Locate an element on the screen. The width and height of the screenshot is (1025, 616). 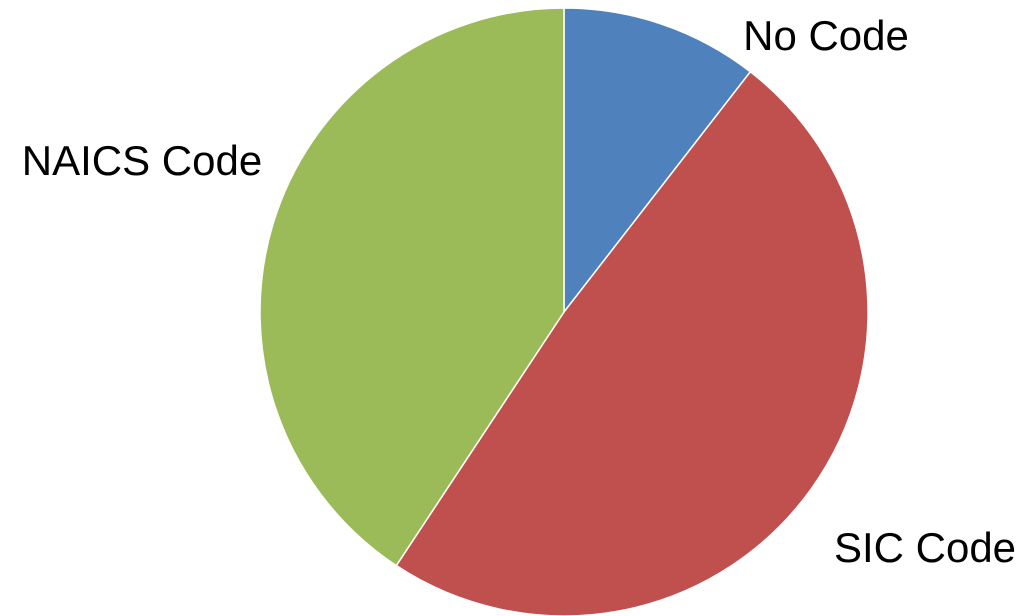
slice-label-sic-code: SIC Code is located at coordinates (925, 547).